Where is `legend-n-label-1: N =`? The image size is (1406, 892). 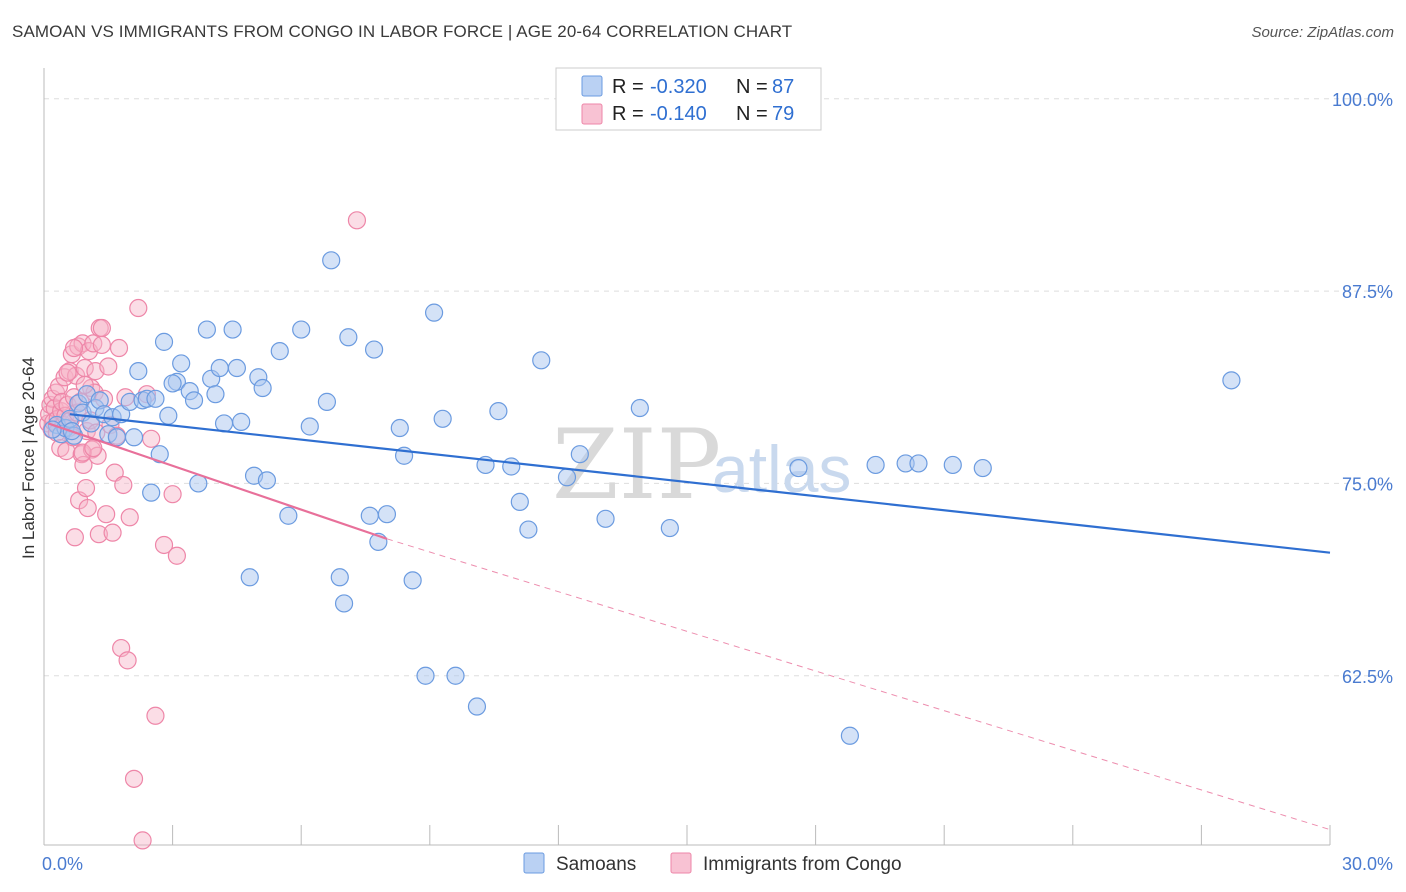
legend-n-label-1: N = is located at coordinates (752, 87).